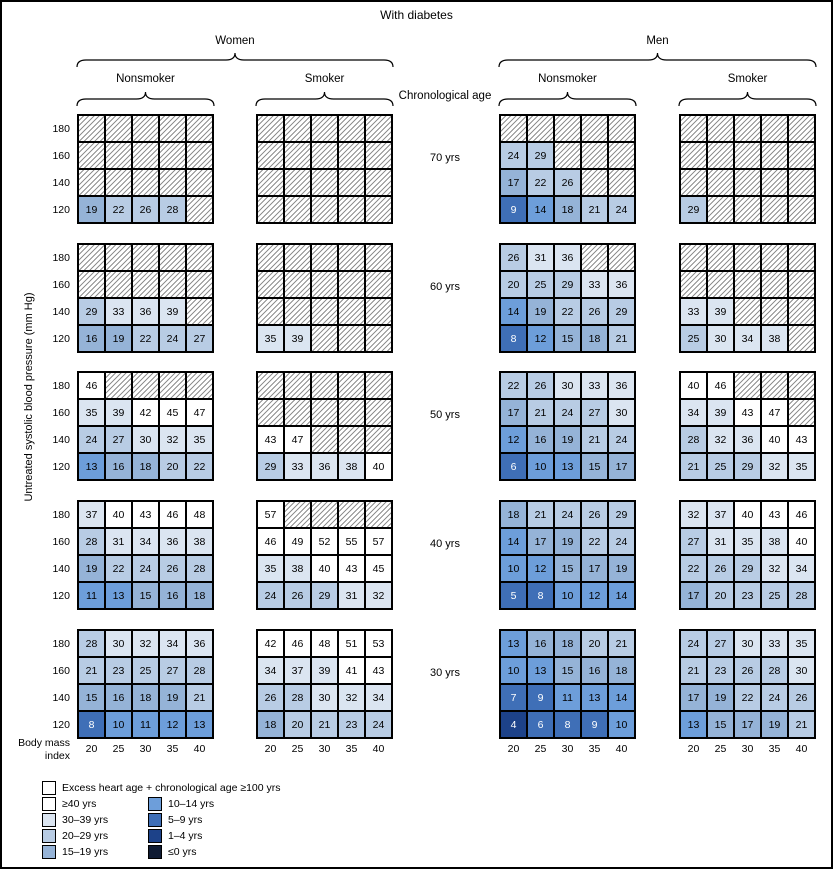 The width and height of the screenshot is (833, 869). Describe the element at coordinates (61, 209) in the screenshot. I see `bp-tick-label: 120` at that location.